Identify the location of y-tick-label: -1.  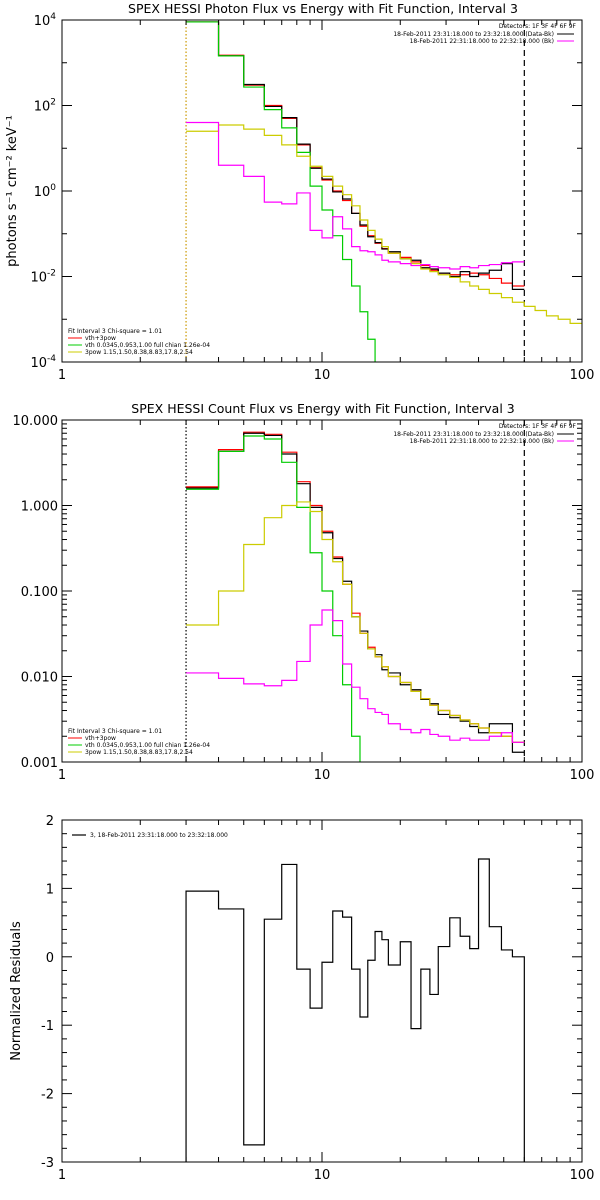
(47, 1026).